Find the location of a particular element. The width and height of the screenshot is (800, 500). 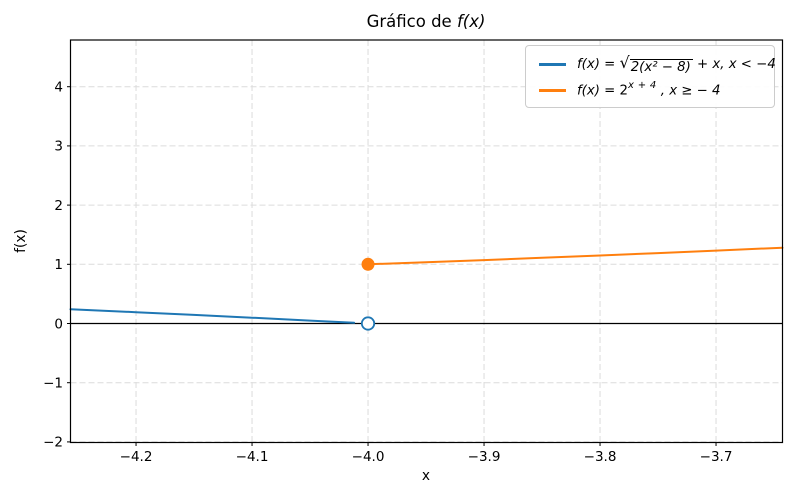

x-tick-label: −4.1 is located at coordinates (252, 457).